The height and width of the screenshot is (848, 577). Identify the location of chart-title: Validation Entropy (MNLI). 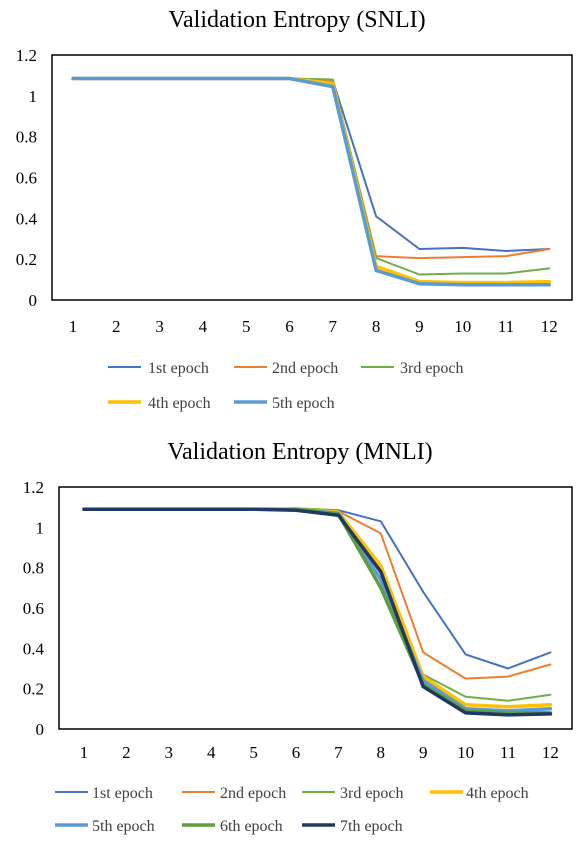
(299, 452).